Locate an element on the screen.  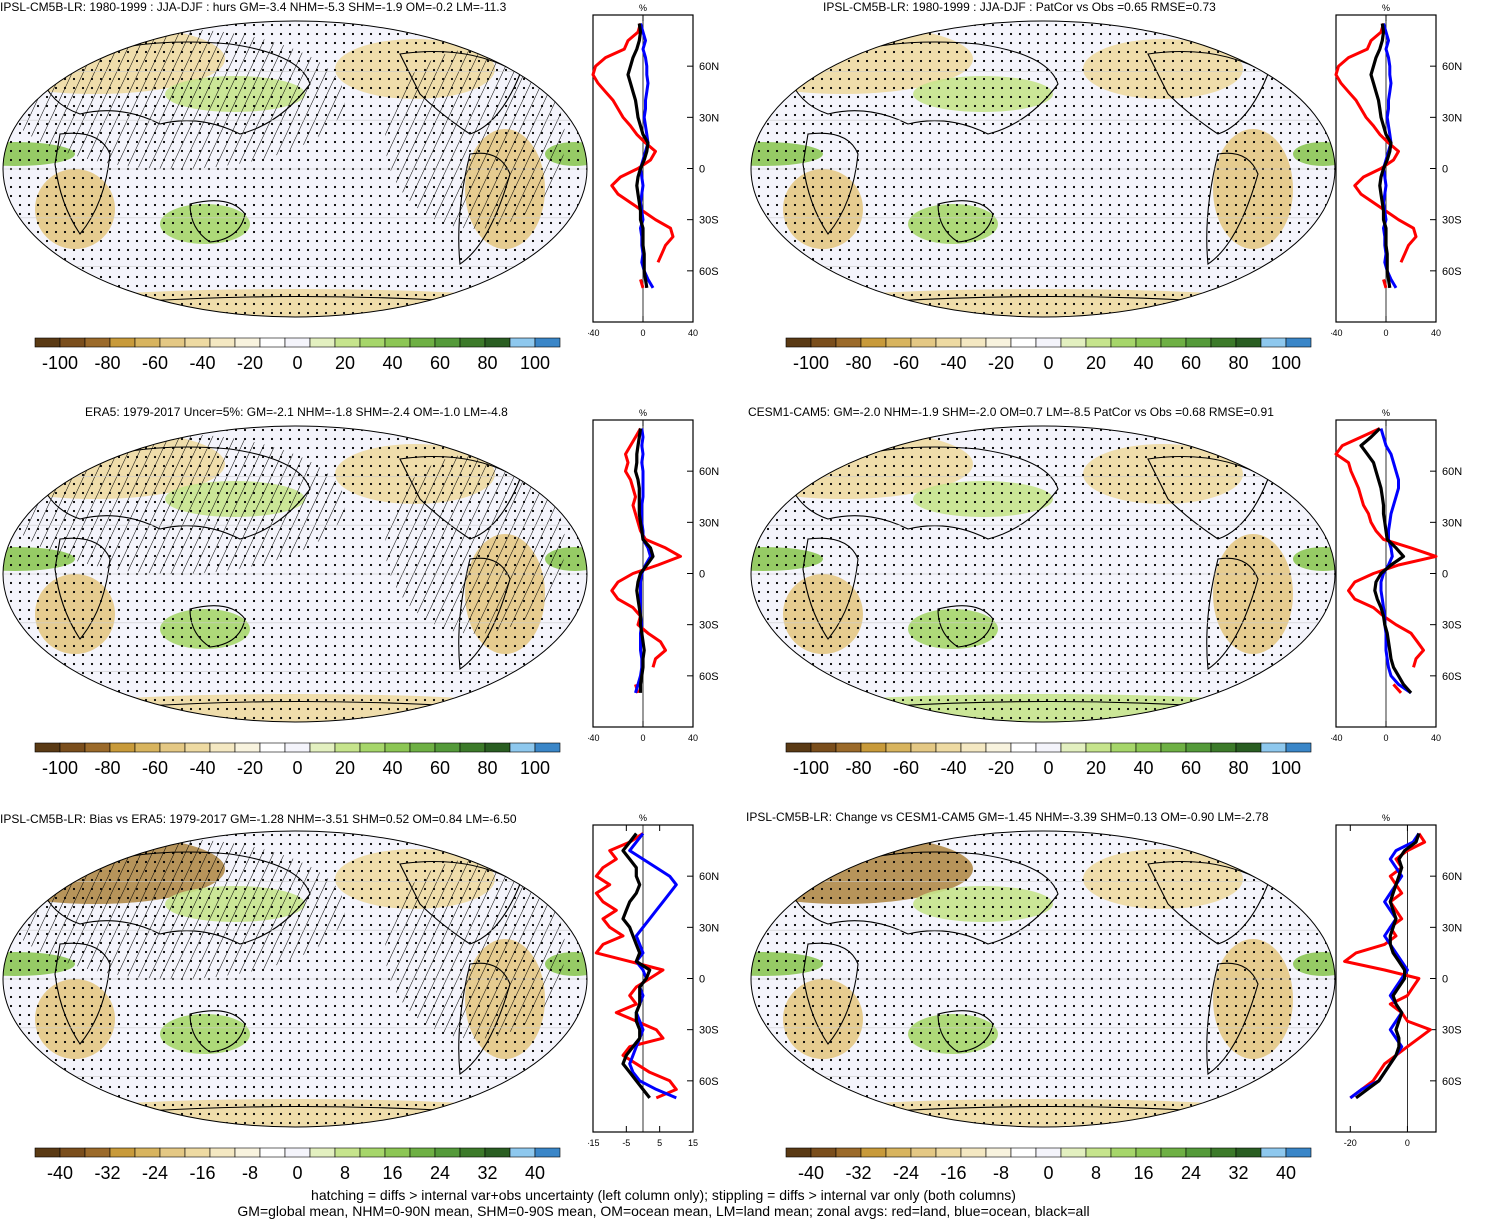
colorbar: -100 -80 -60 -40 -20 0 20 40 60 80 100 is located at coordinates (1048, 355).